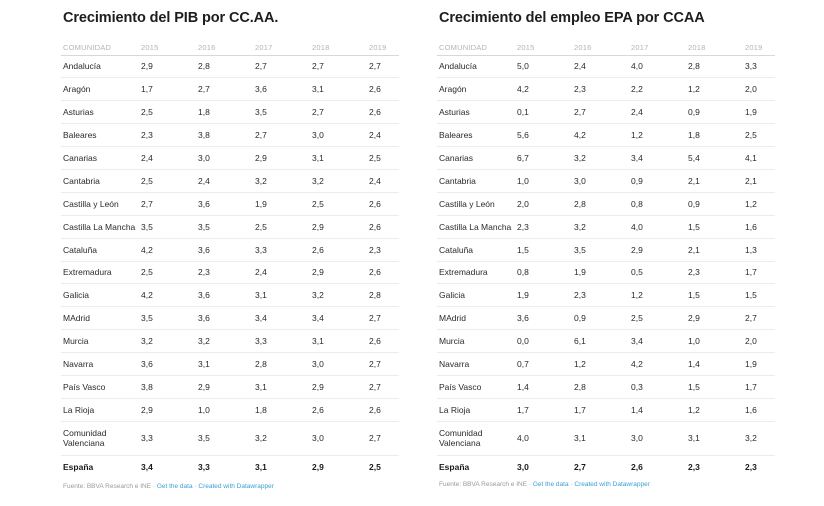 This screenshot has width=824, height=506. What do you see at coordinates (169, 250) in the screenshot?
I see `value-cell: 4,2` at bounding box center [169, 250].